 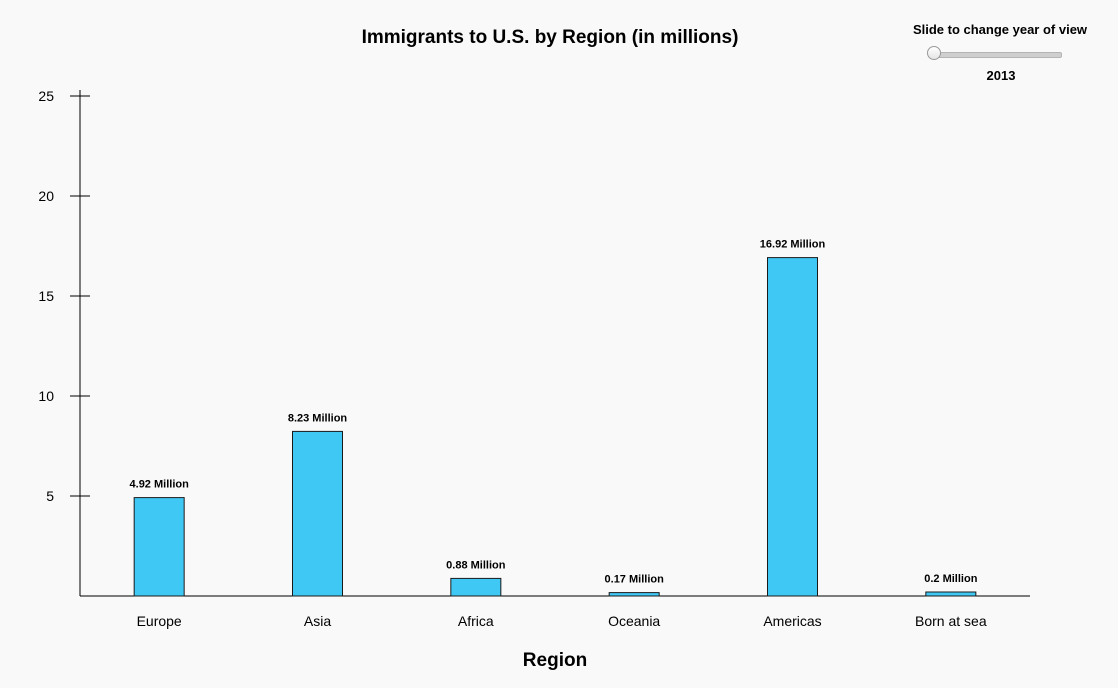 I want to click on data-label: 0.2 Million, so click(x=950, y=579).